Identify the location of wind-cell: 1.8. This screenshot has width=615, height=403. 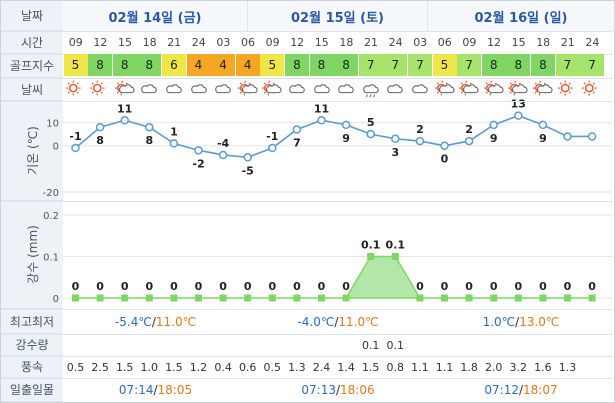
(469, 367).